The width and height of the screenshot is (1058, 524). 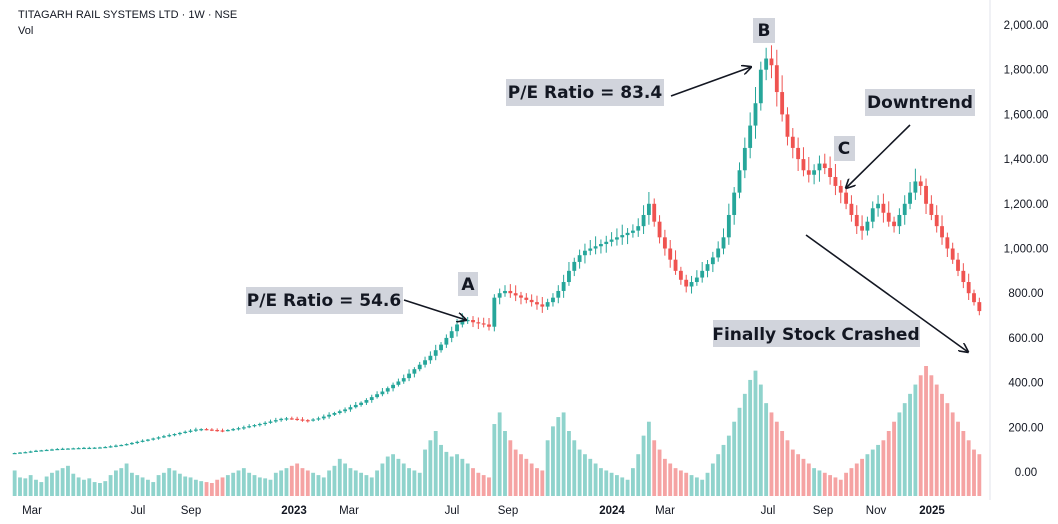 I want to click on price-axis-label: 0.00, so click(x=1026, y=473).